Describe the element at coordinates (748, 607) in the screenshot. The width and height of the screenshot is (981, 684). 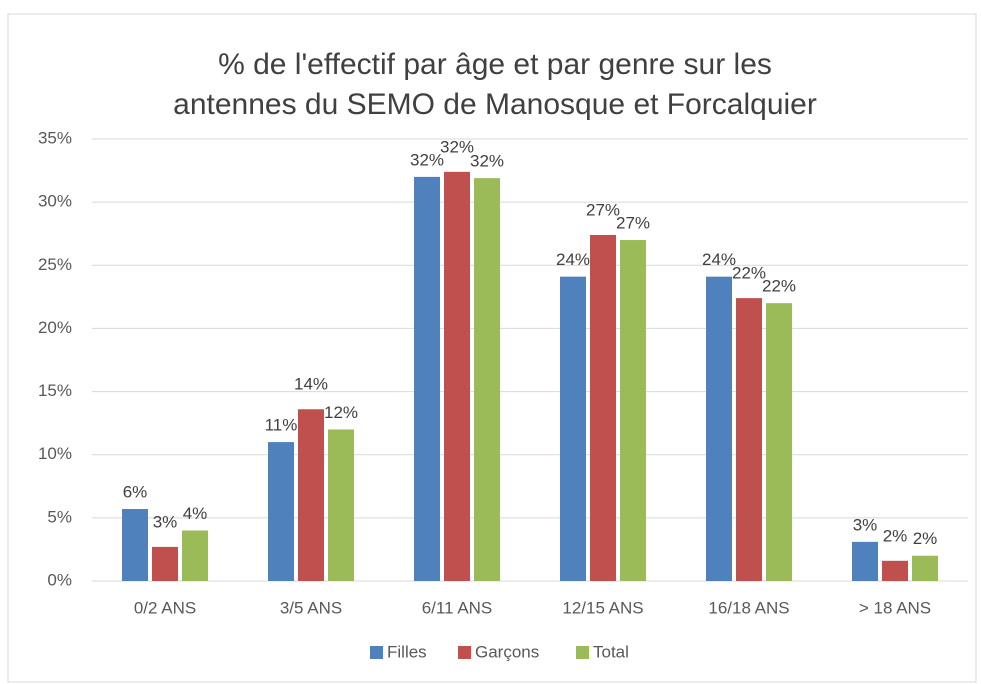
I see `x-tick-label: 16/18 ANS` at that location.